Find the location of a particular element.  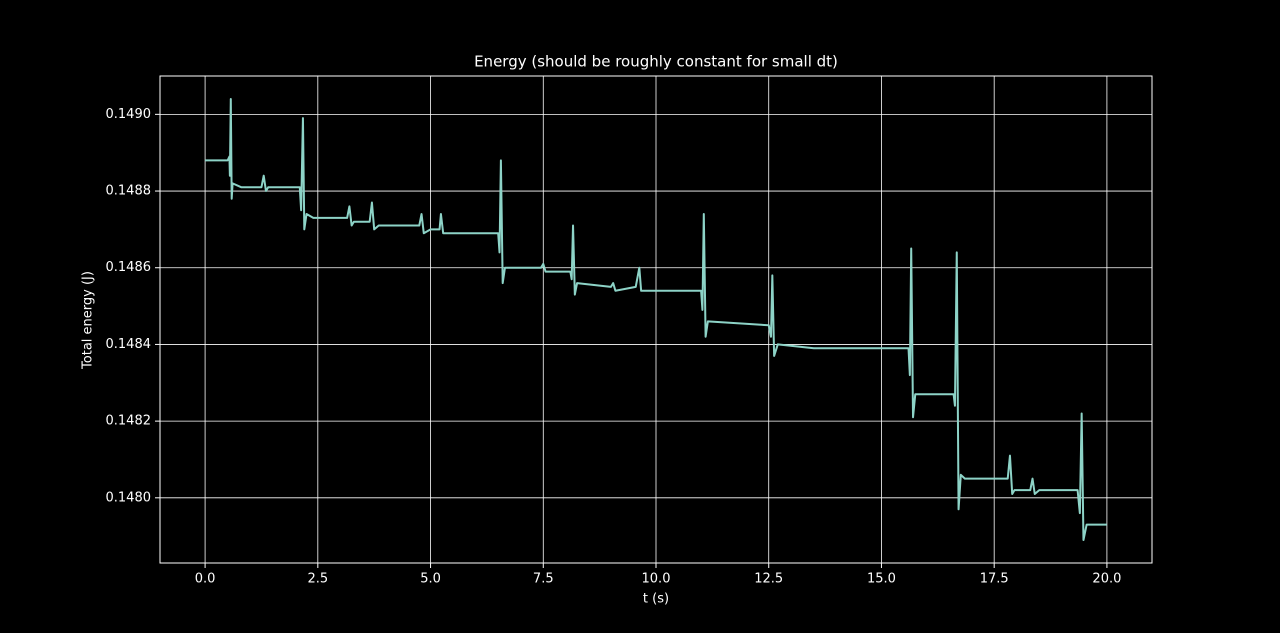

x-tick-label: 17.5 is located at coordinates (994, 579).